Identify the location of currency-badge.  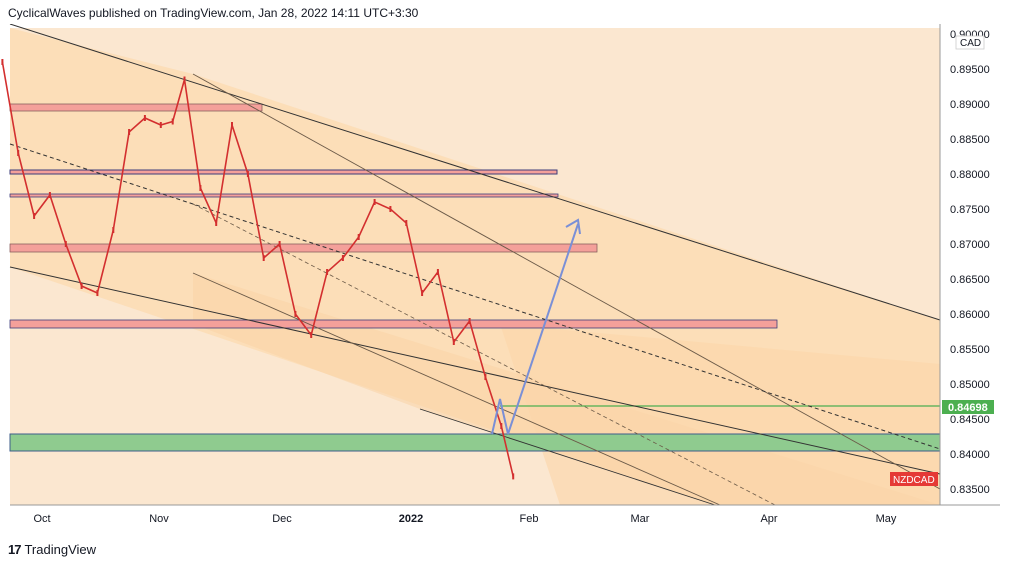
(970, 42).